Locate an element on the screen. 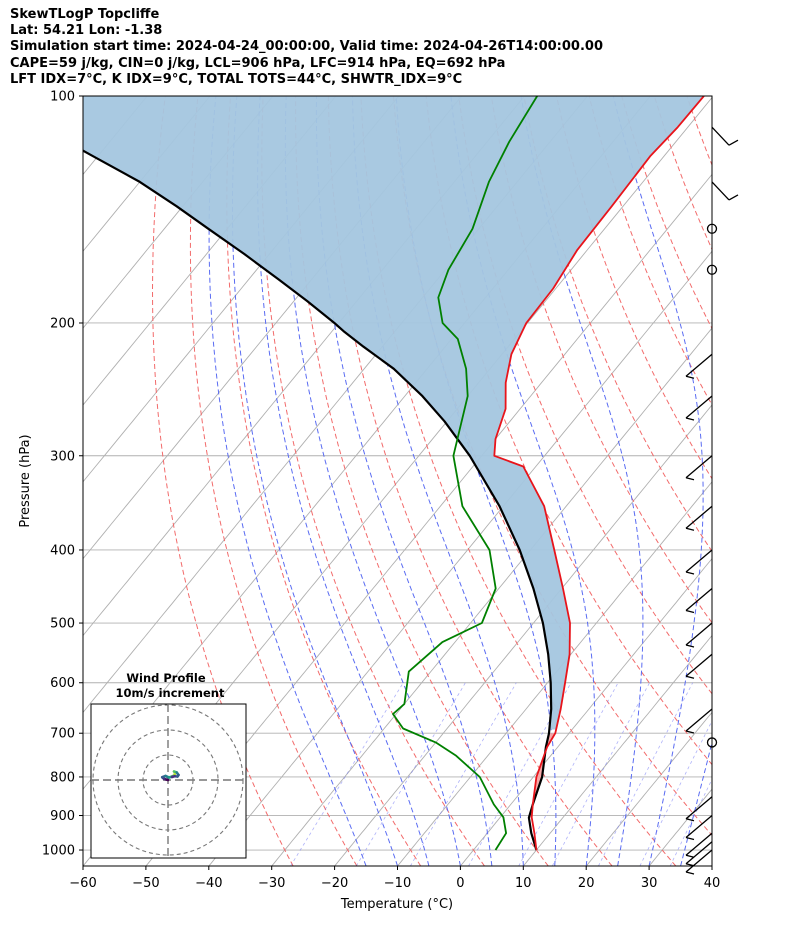 The height and width of the screenshot is (937, 794). y-tick-label: 300 is located at coordinates (62, 456).